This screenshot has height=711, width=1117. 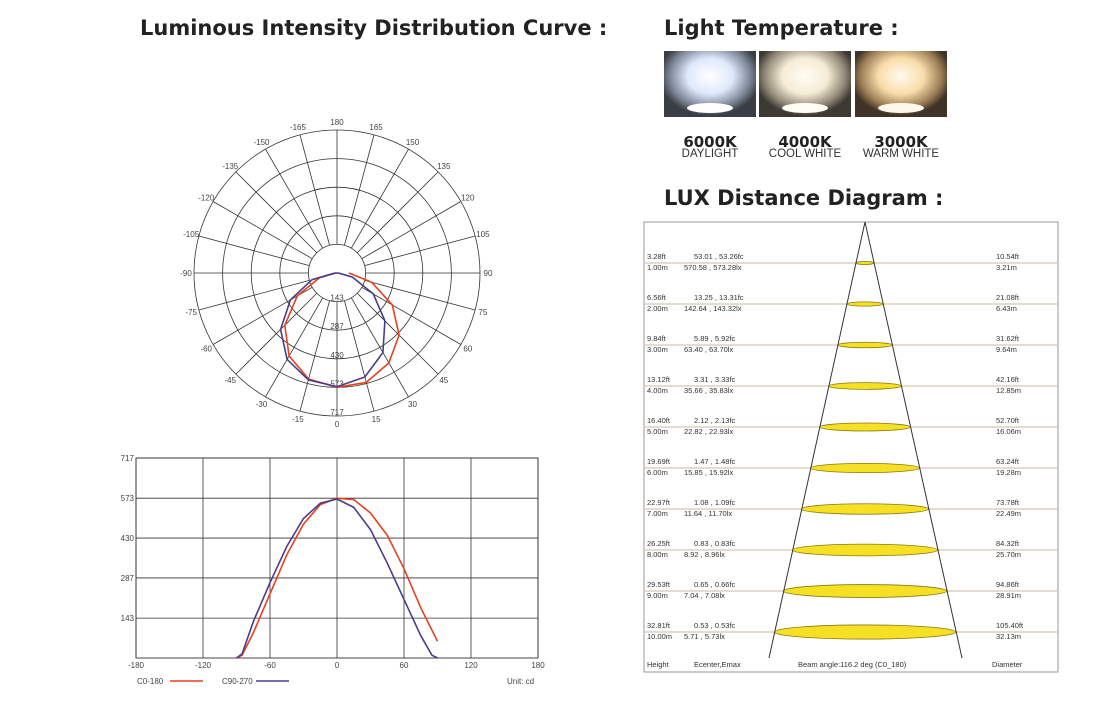 I want to click on polar-radial-label: 143, so click(x=337, y=298).